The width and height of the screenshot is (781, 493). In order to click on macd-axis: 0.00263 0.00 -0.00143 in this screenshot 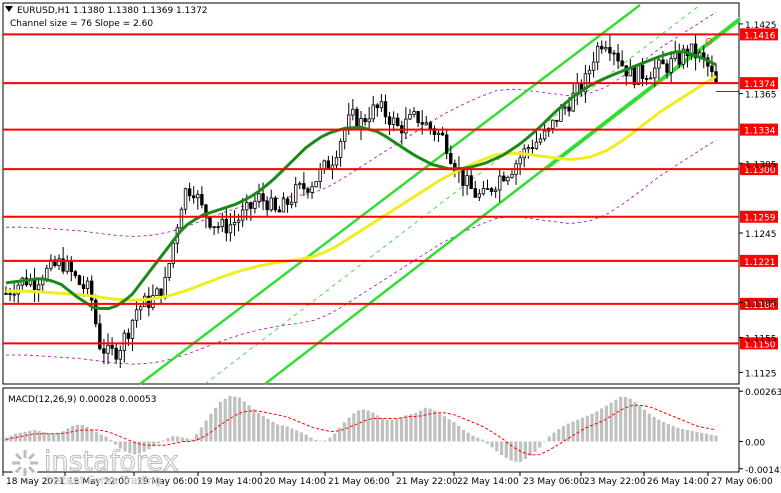, I will do `click(760, 432)`.